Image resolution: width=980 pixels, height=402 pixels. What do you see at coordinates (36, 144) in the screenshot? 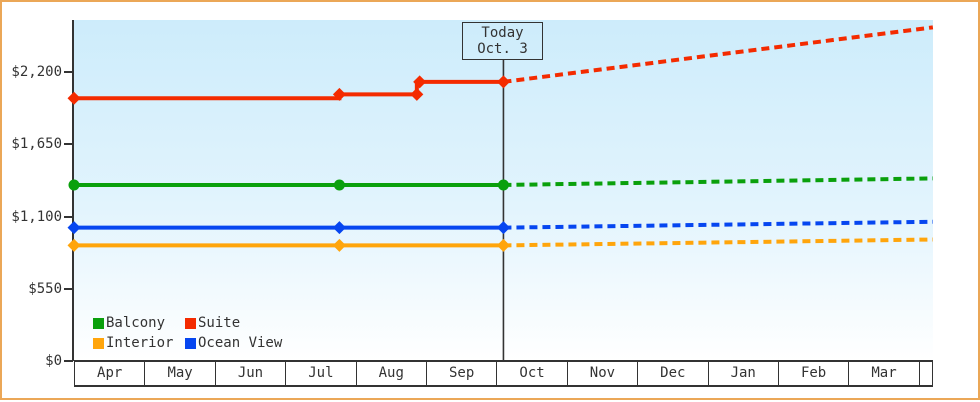
I see `y-tick-label: $1,650` at bounding box center [36, 144].